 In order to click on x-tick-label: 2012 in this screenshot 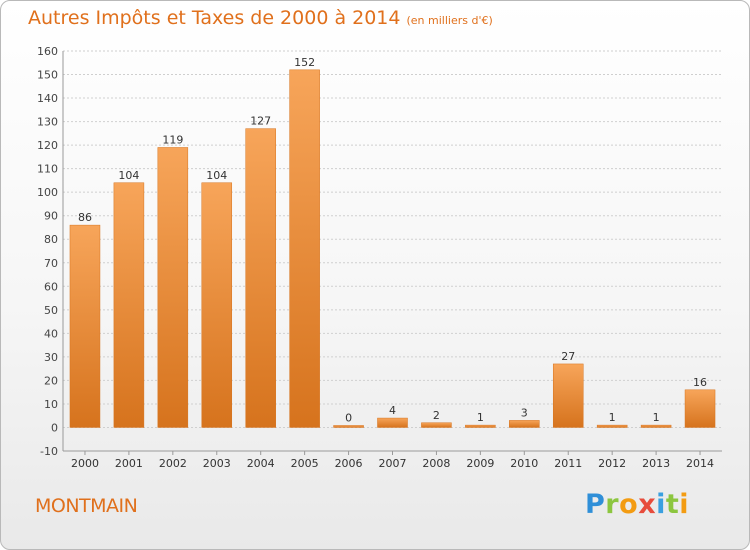, I will do `click(612, 463)`.